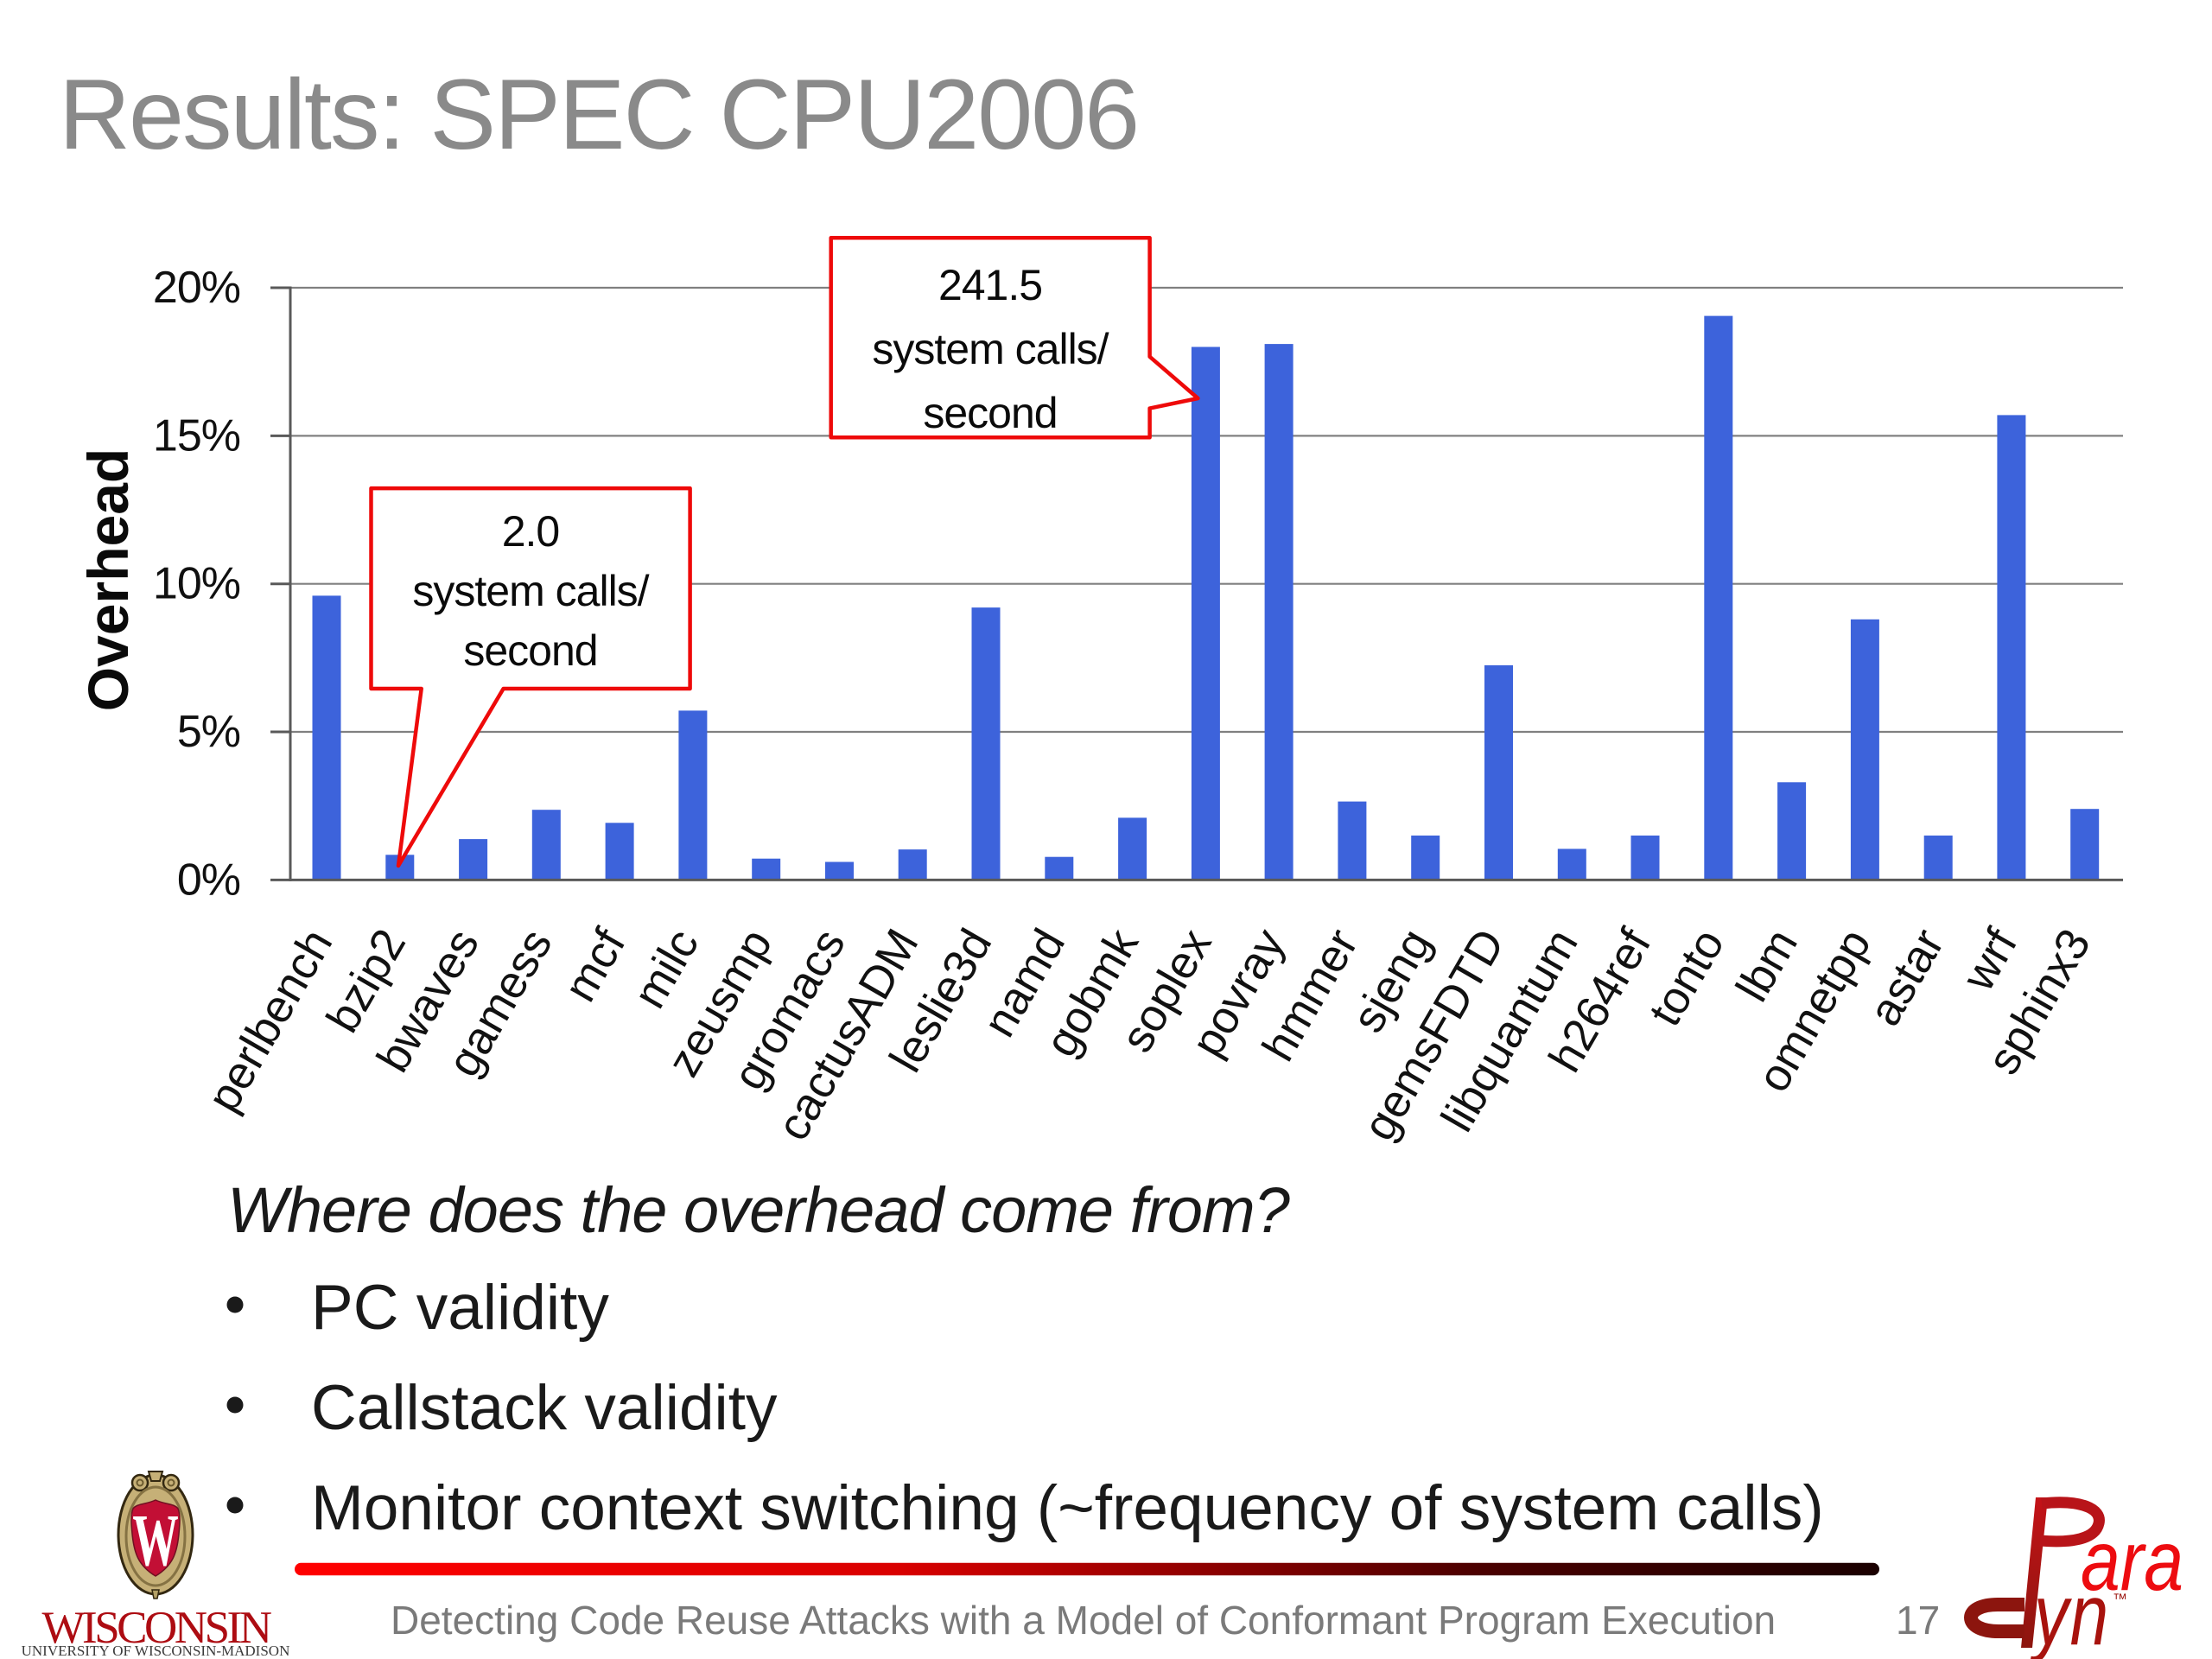  Describe the element at coordinates (544, 1408) in the screenshot. I see `svg-text: Callstack validity` at that location.